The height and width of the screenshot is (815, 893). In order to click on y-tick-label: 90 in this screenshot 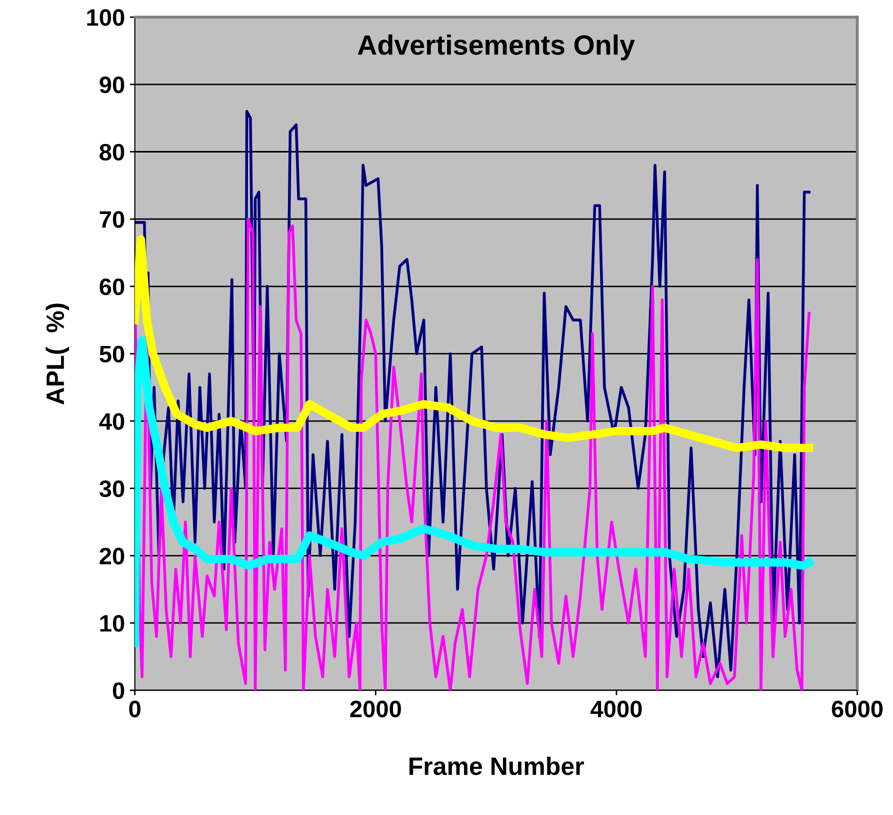, I will do `click(112, 85)`.